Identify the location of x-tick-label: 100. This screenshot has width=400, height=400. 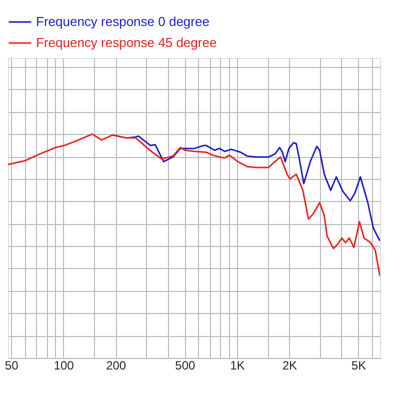
(64, 365).